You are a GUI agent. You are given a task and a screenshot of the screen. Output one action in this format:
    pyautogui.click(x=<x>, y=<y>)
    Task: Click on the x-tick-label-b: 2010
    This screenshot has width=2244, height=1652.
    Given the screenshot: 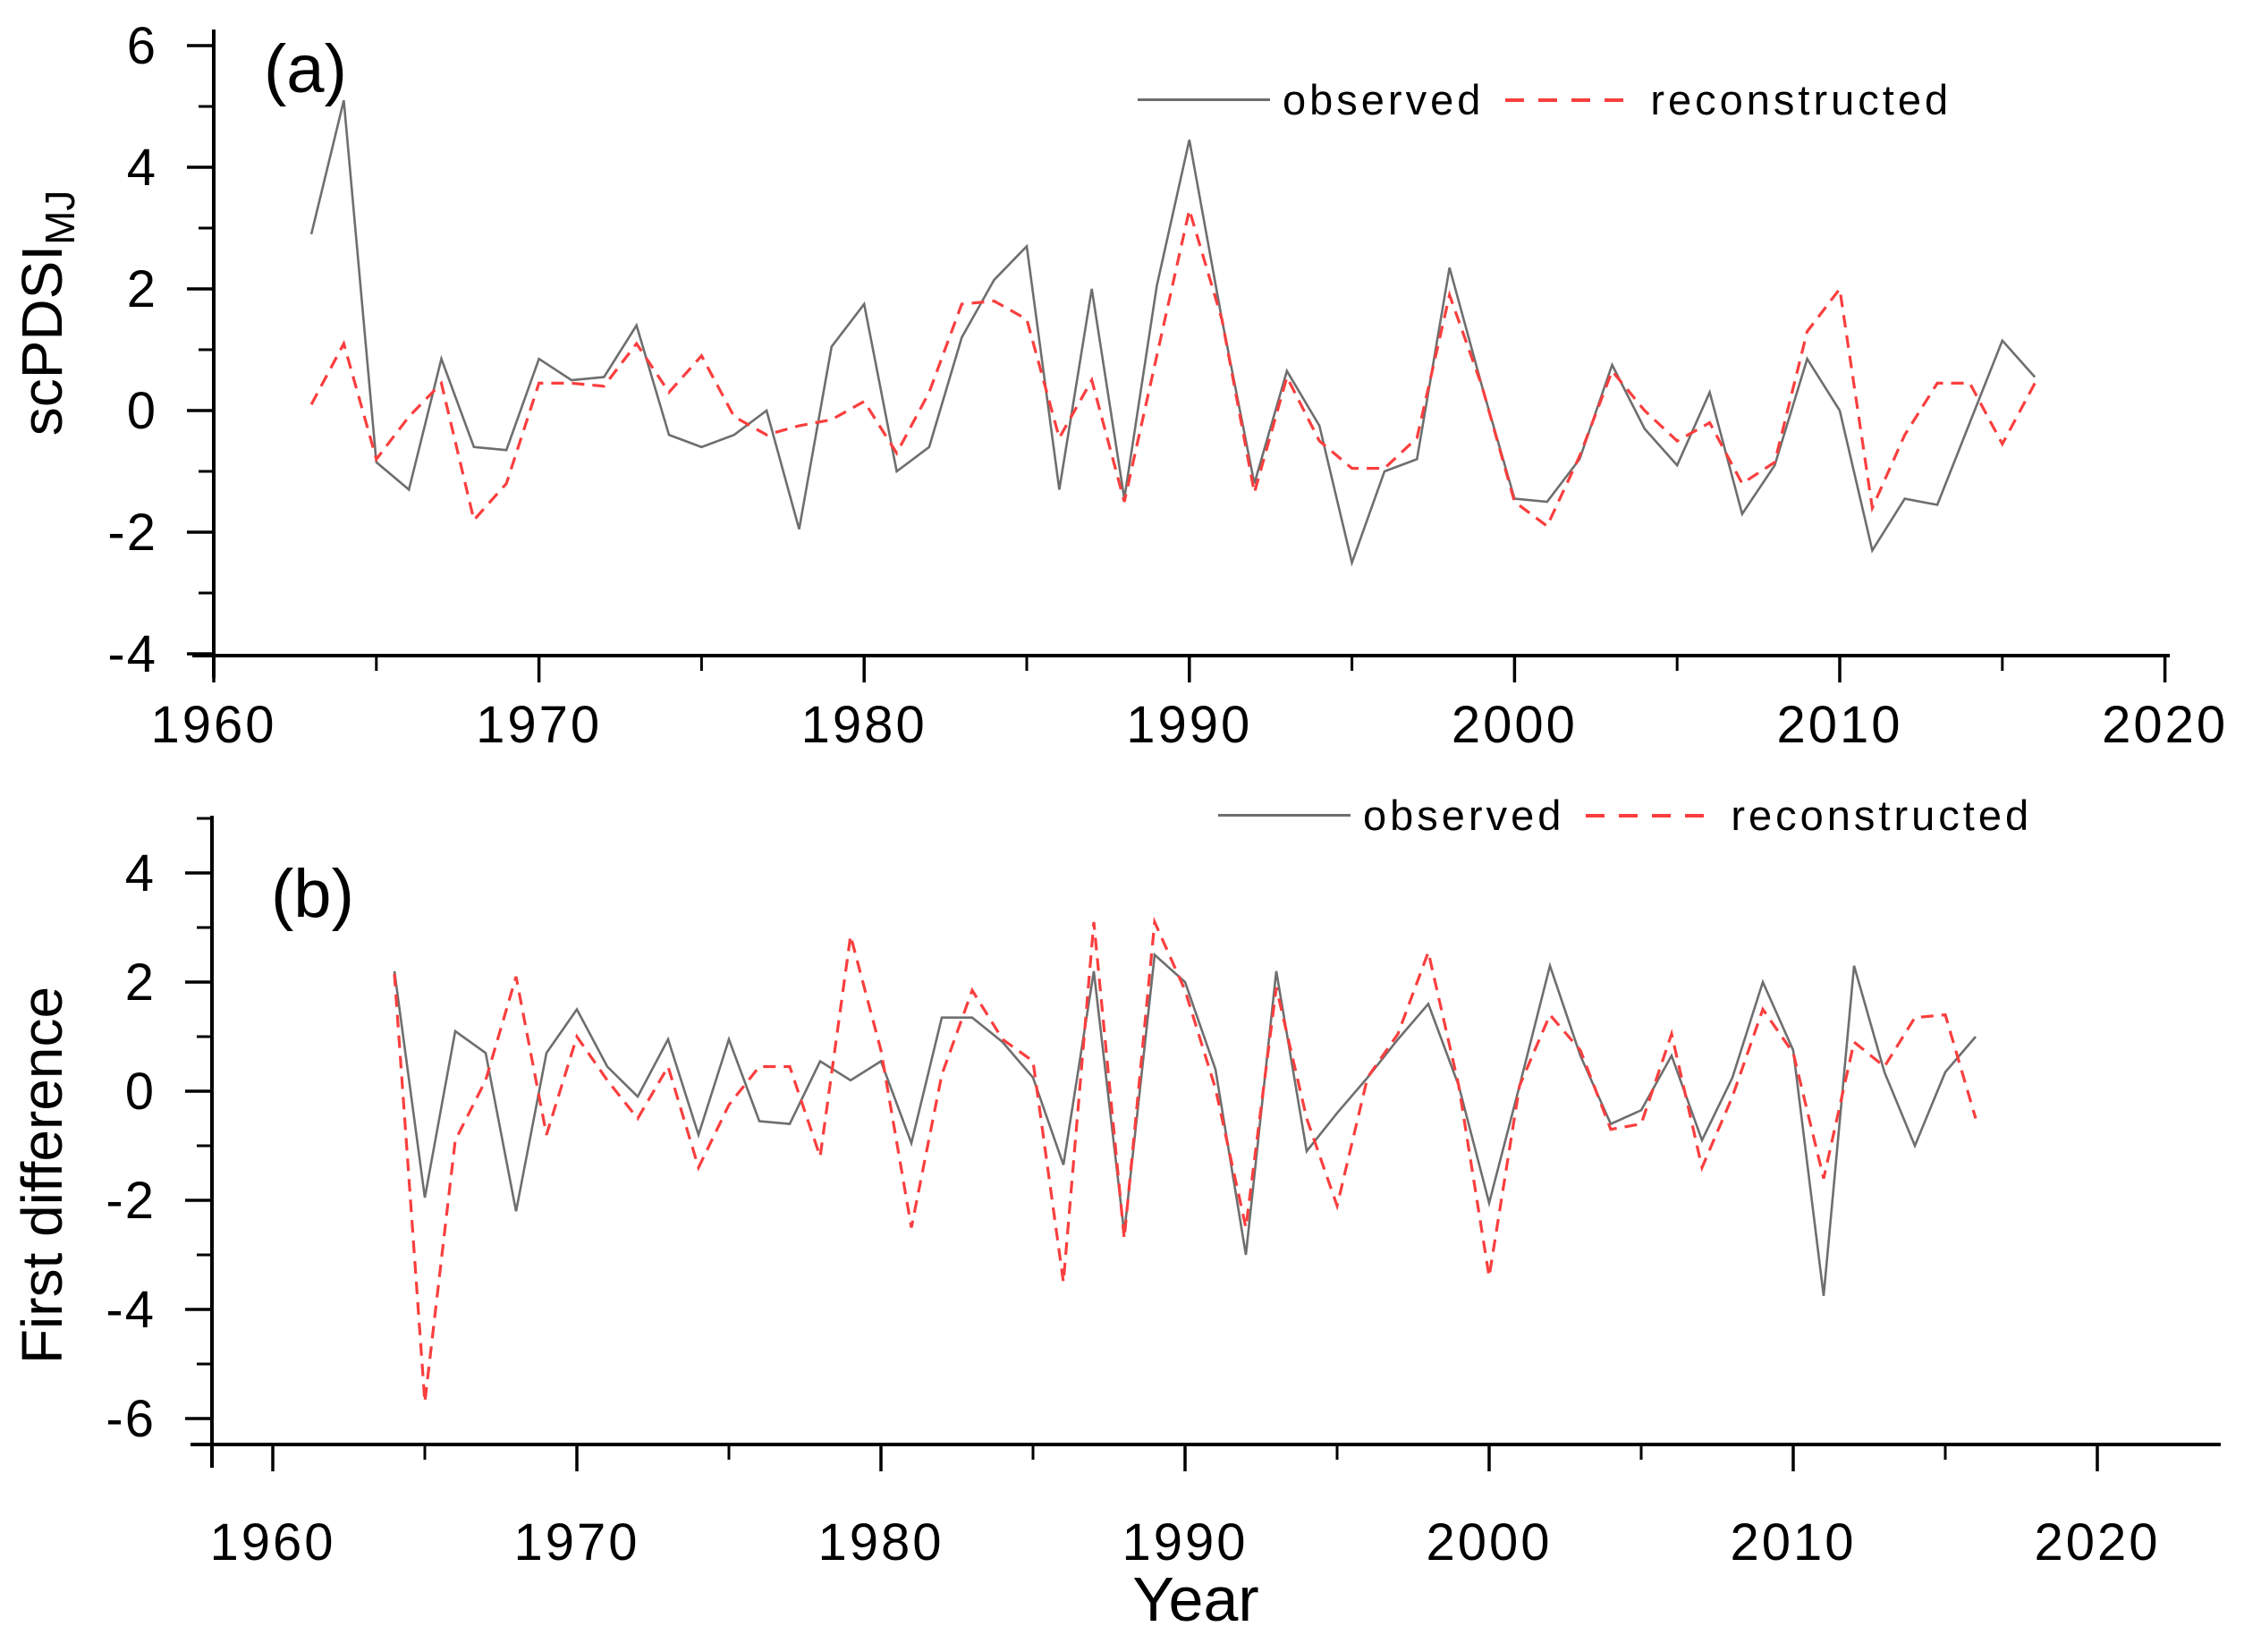 What is the action you would take?
    pyautogui.click(x=1793, y=1542)
    